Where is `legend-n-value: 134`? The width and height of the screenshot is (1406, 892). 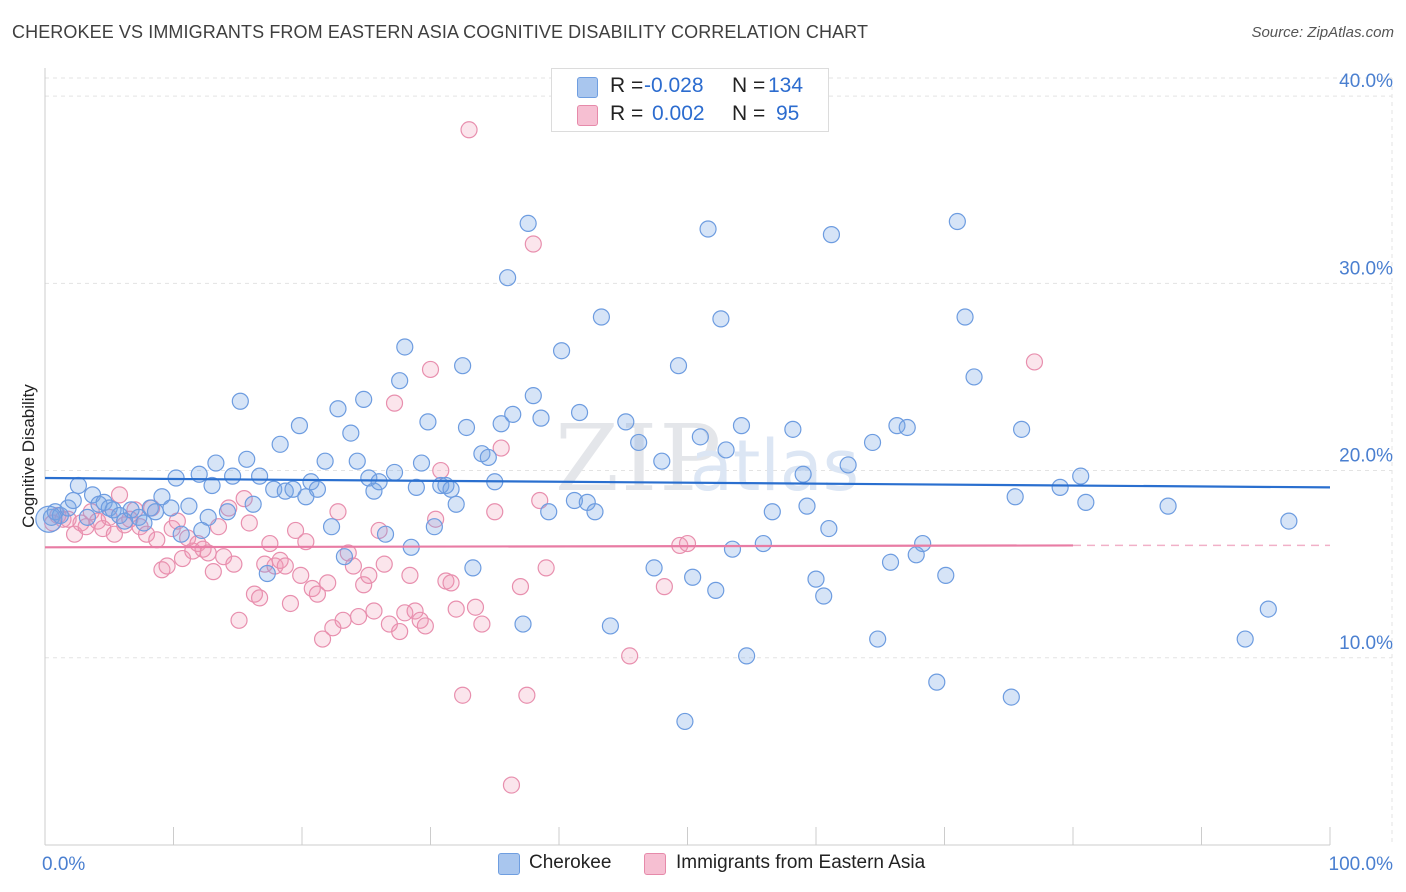
legend-n-value: 134 is located at coordinates (786, 85).